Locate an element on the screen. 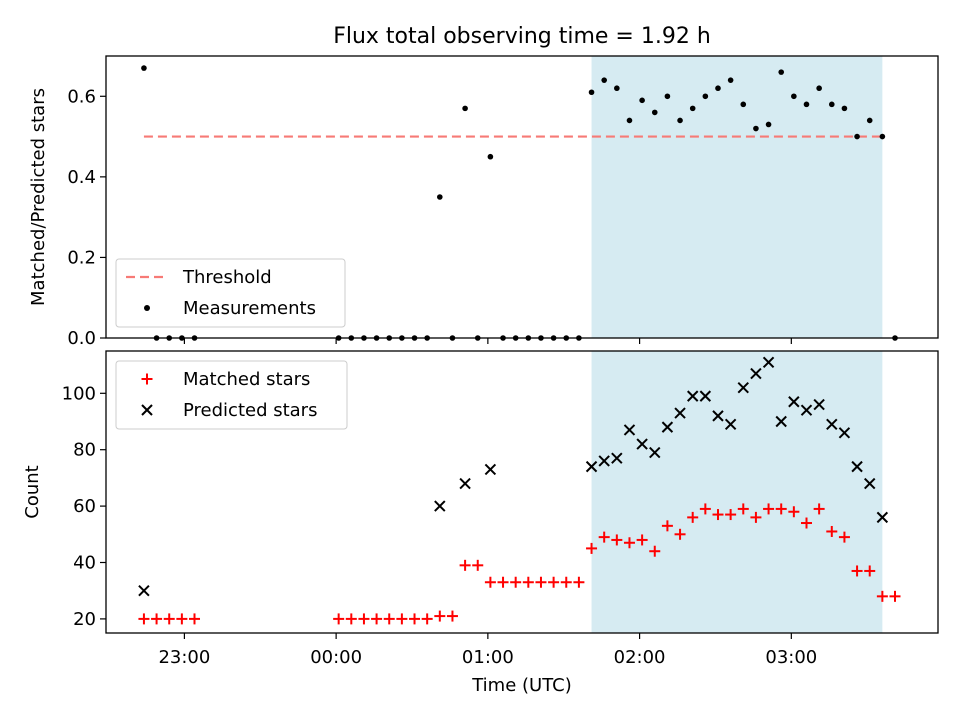  top-y-tick-label: 0.6 is located at coordinates (81, 96).